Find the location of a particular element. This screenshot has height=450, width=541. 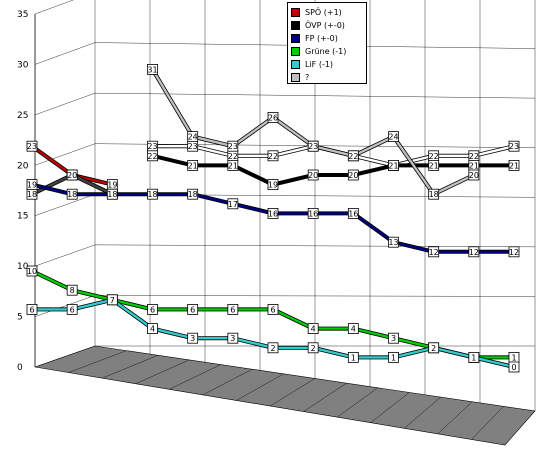

data-label: 13 is located at coordinates (393, 242).